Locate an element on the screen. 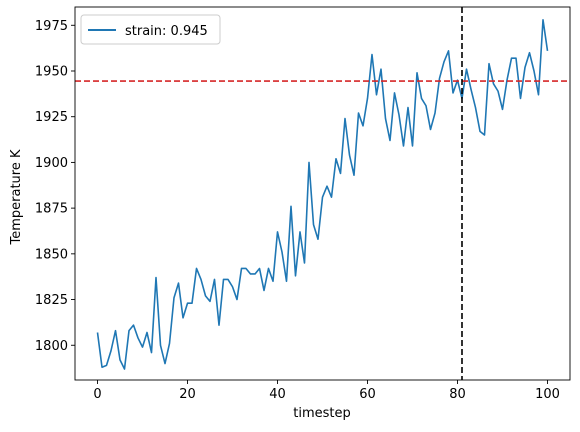  x-tick-label: 40 is located at coordinates (277, 394).